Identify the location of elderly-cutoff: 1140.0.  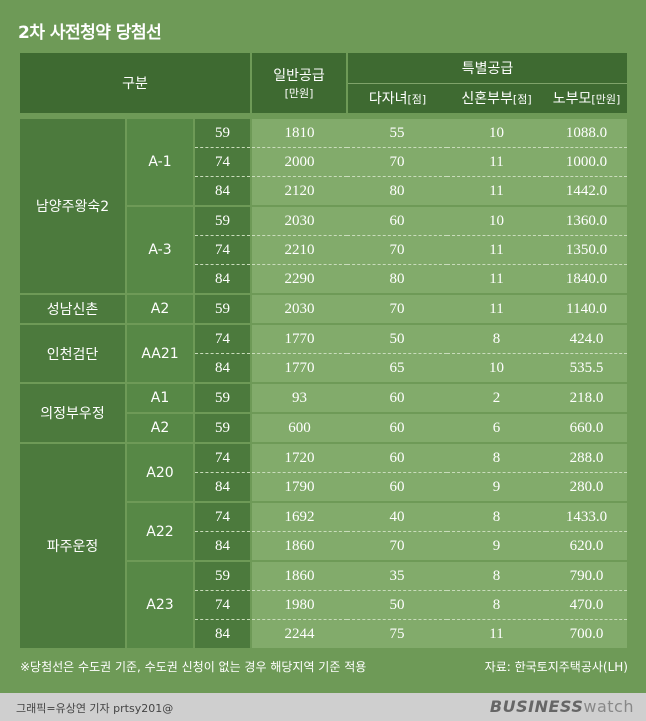
(587, 309).